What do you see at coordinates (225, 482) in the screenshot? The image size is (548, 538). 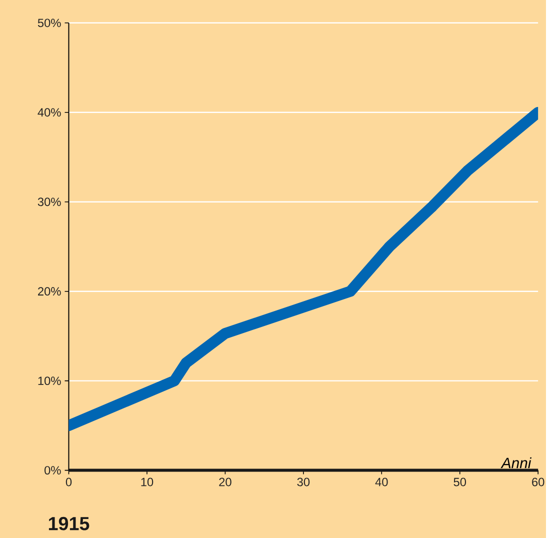 I see `x-tick-label: 20` at bounding box center [225, 482].